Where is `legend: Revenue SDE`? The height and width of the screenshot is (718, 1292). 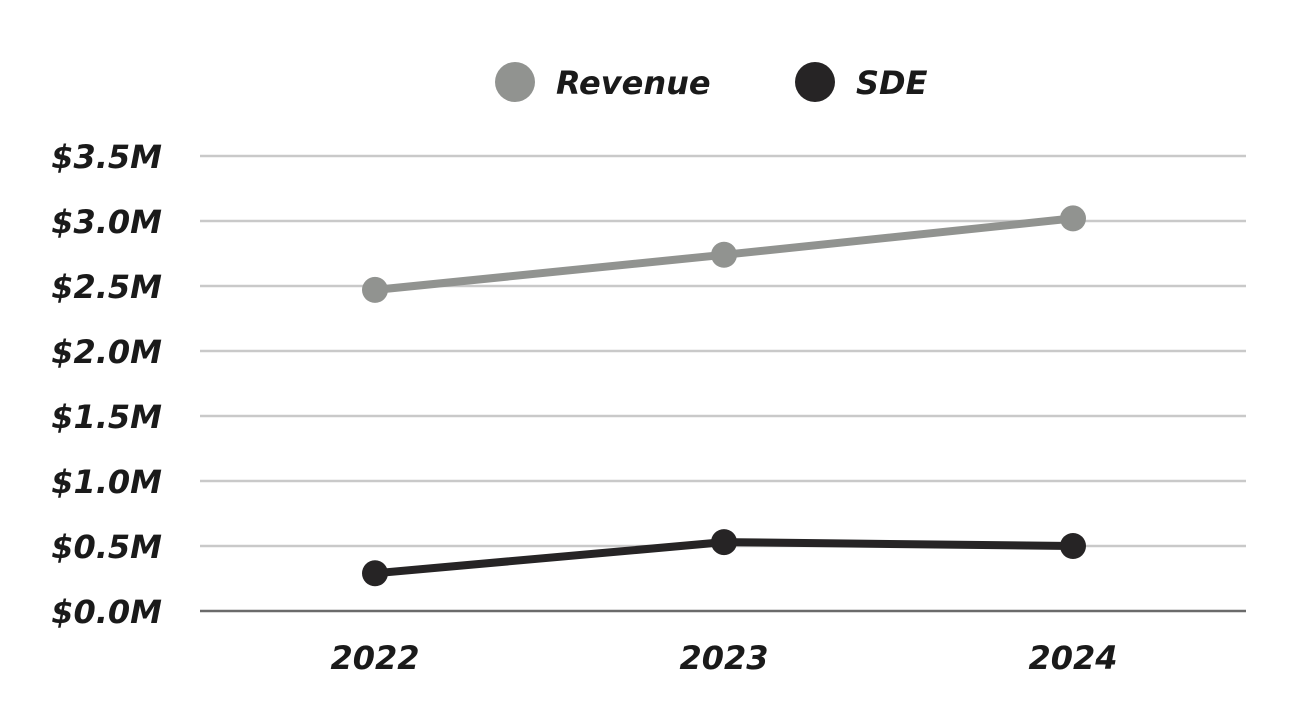
legend: Revenue SDE is located at coordinates (711, 82).